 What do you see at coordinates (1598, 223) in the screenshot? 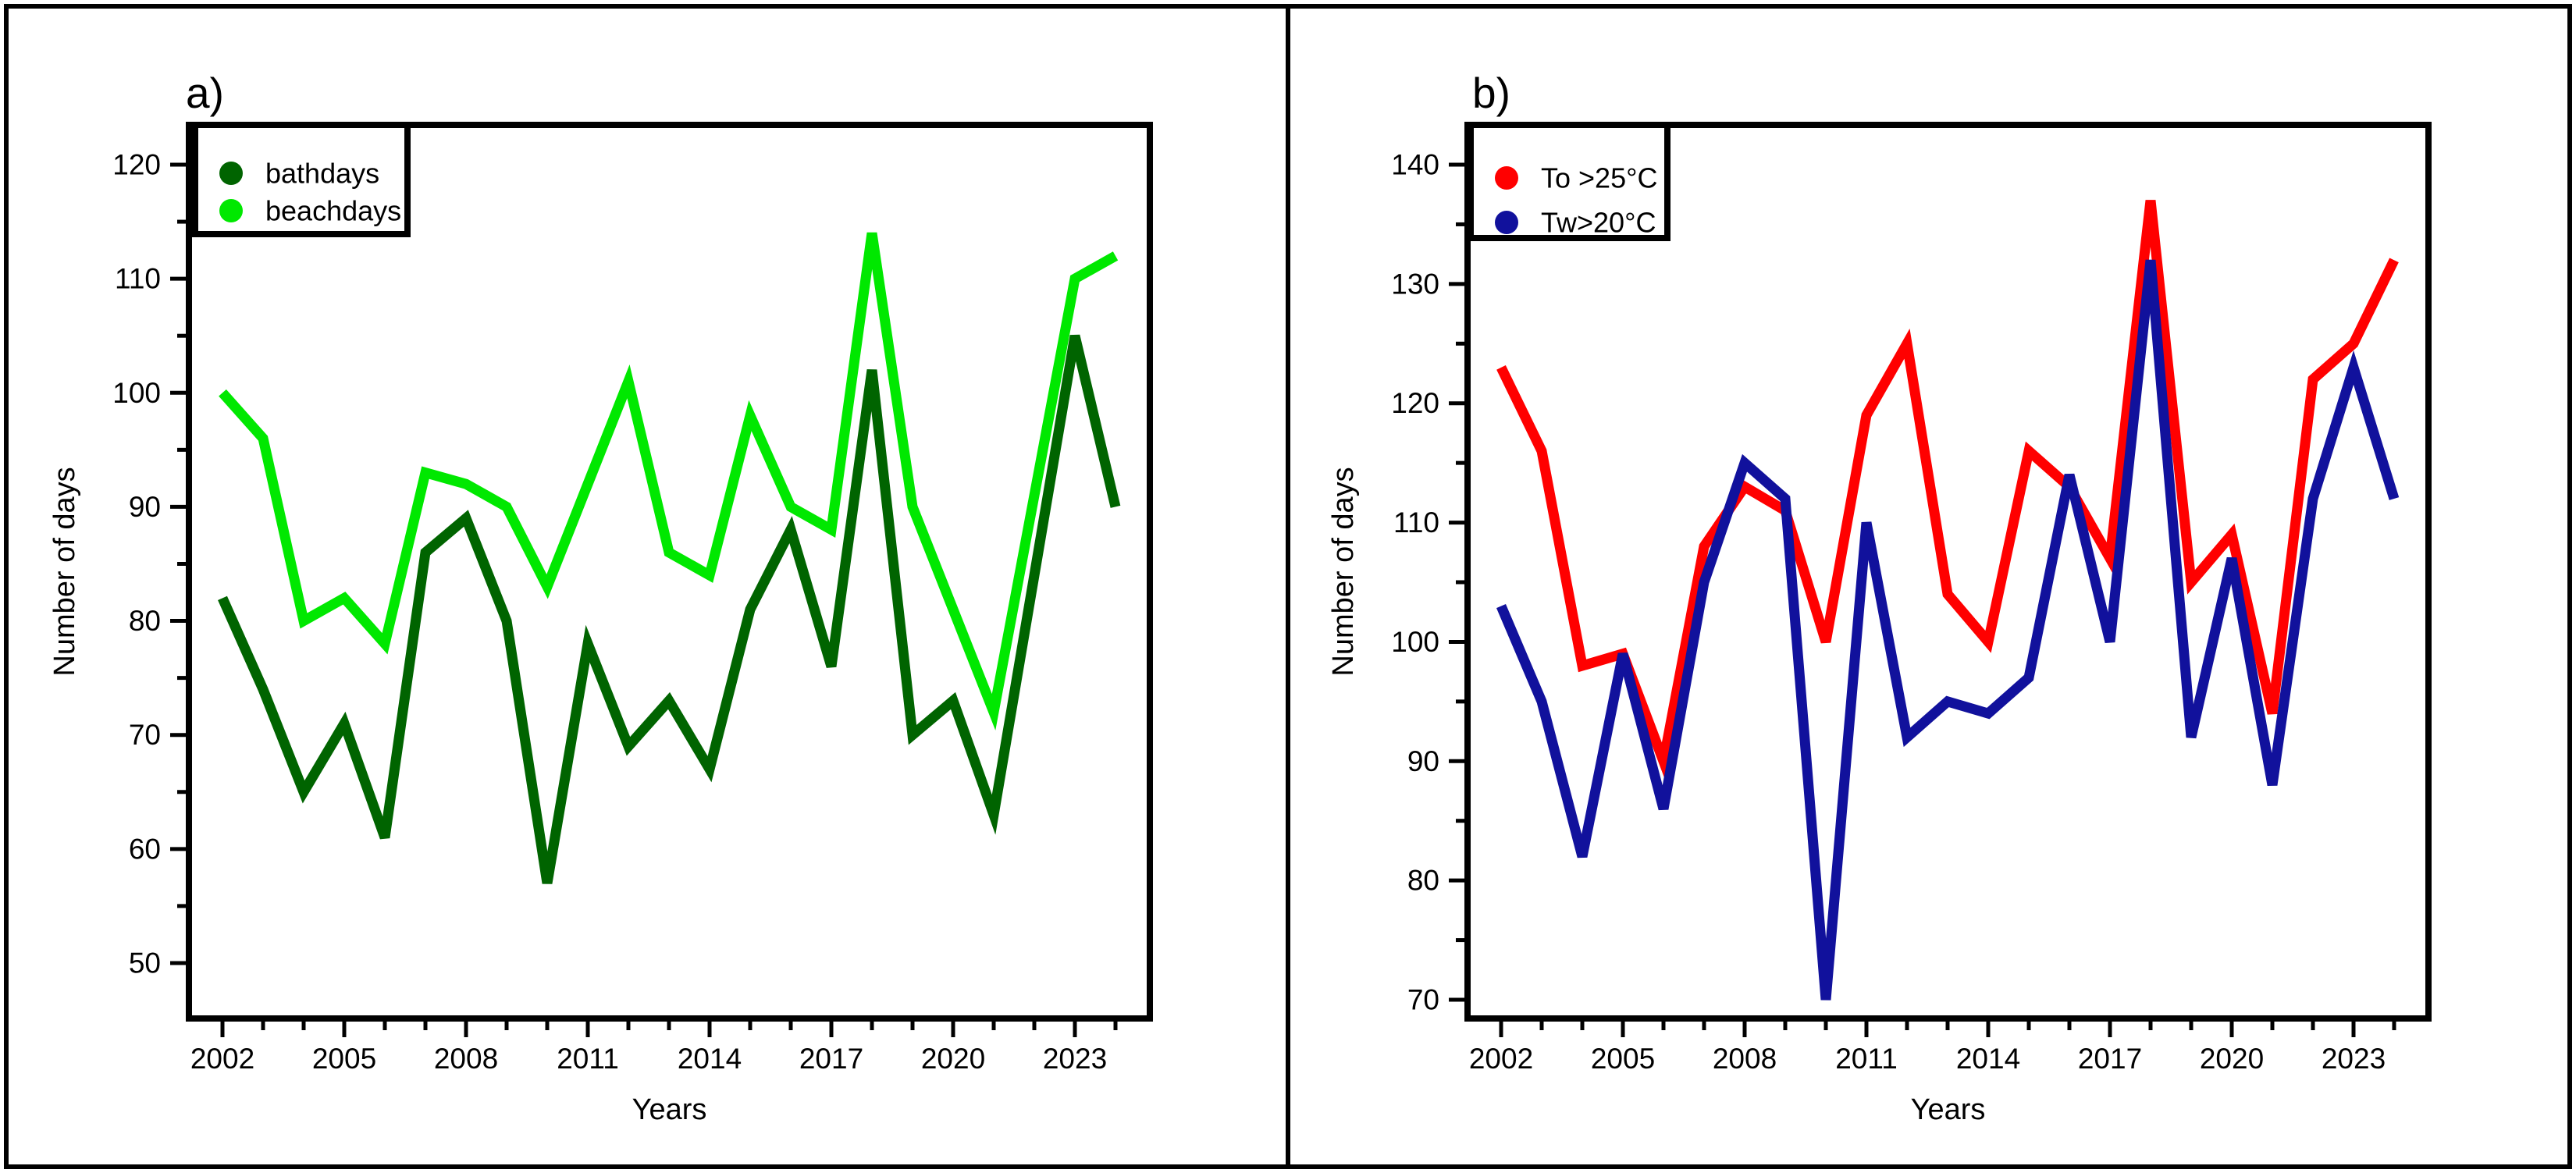
I see `legend-label: Tw>20°C` at bounding box center [1598, 223].